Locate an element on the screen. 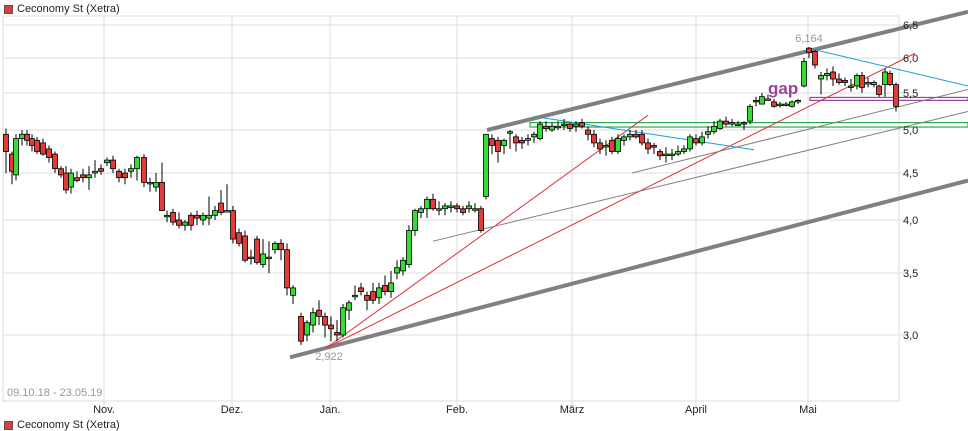 This screenshot has width=968, height=431. low-annotation: 2,922 is located at coordinates (329, 357).